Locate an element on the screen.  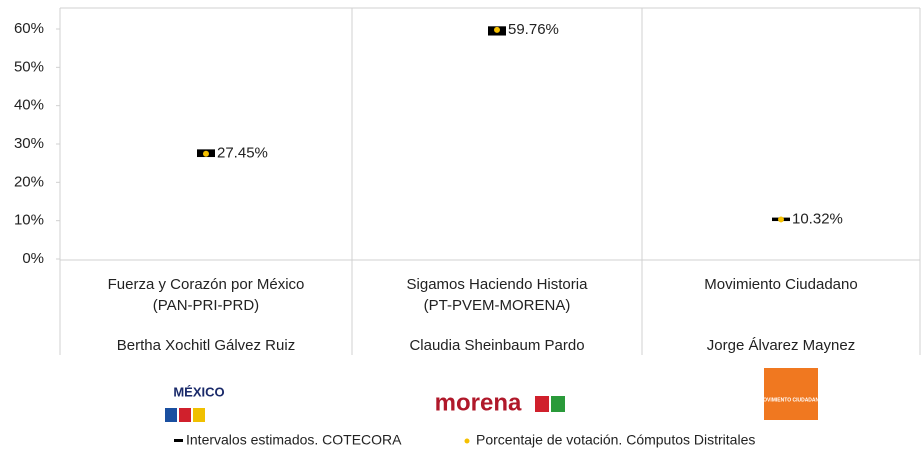
logo-text: MÉXICO is located at coordinates (198, 391).